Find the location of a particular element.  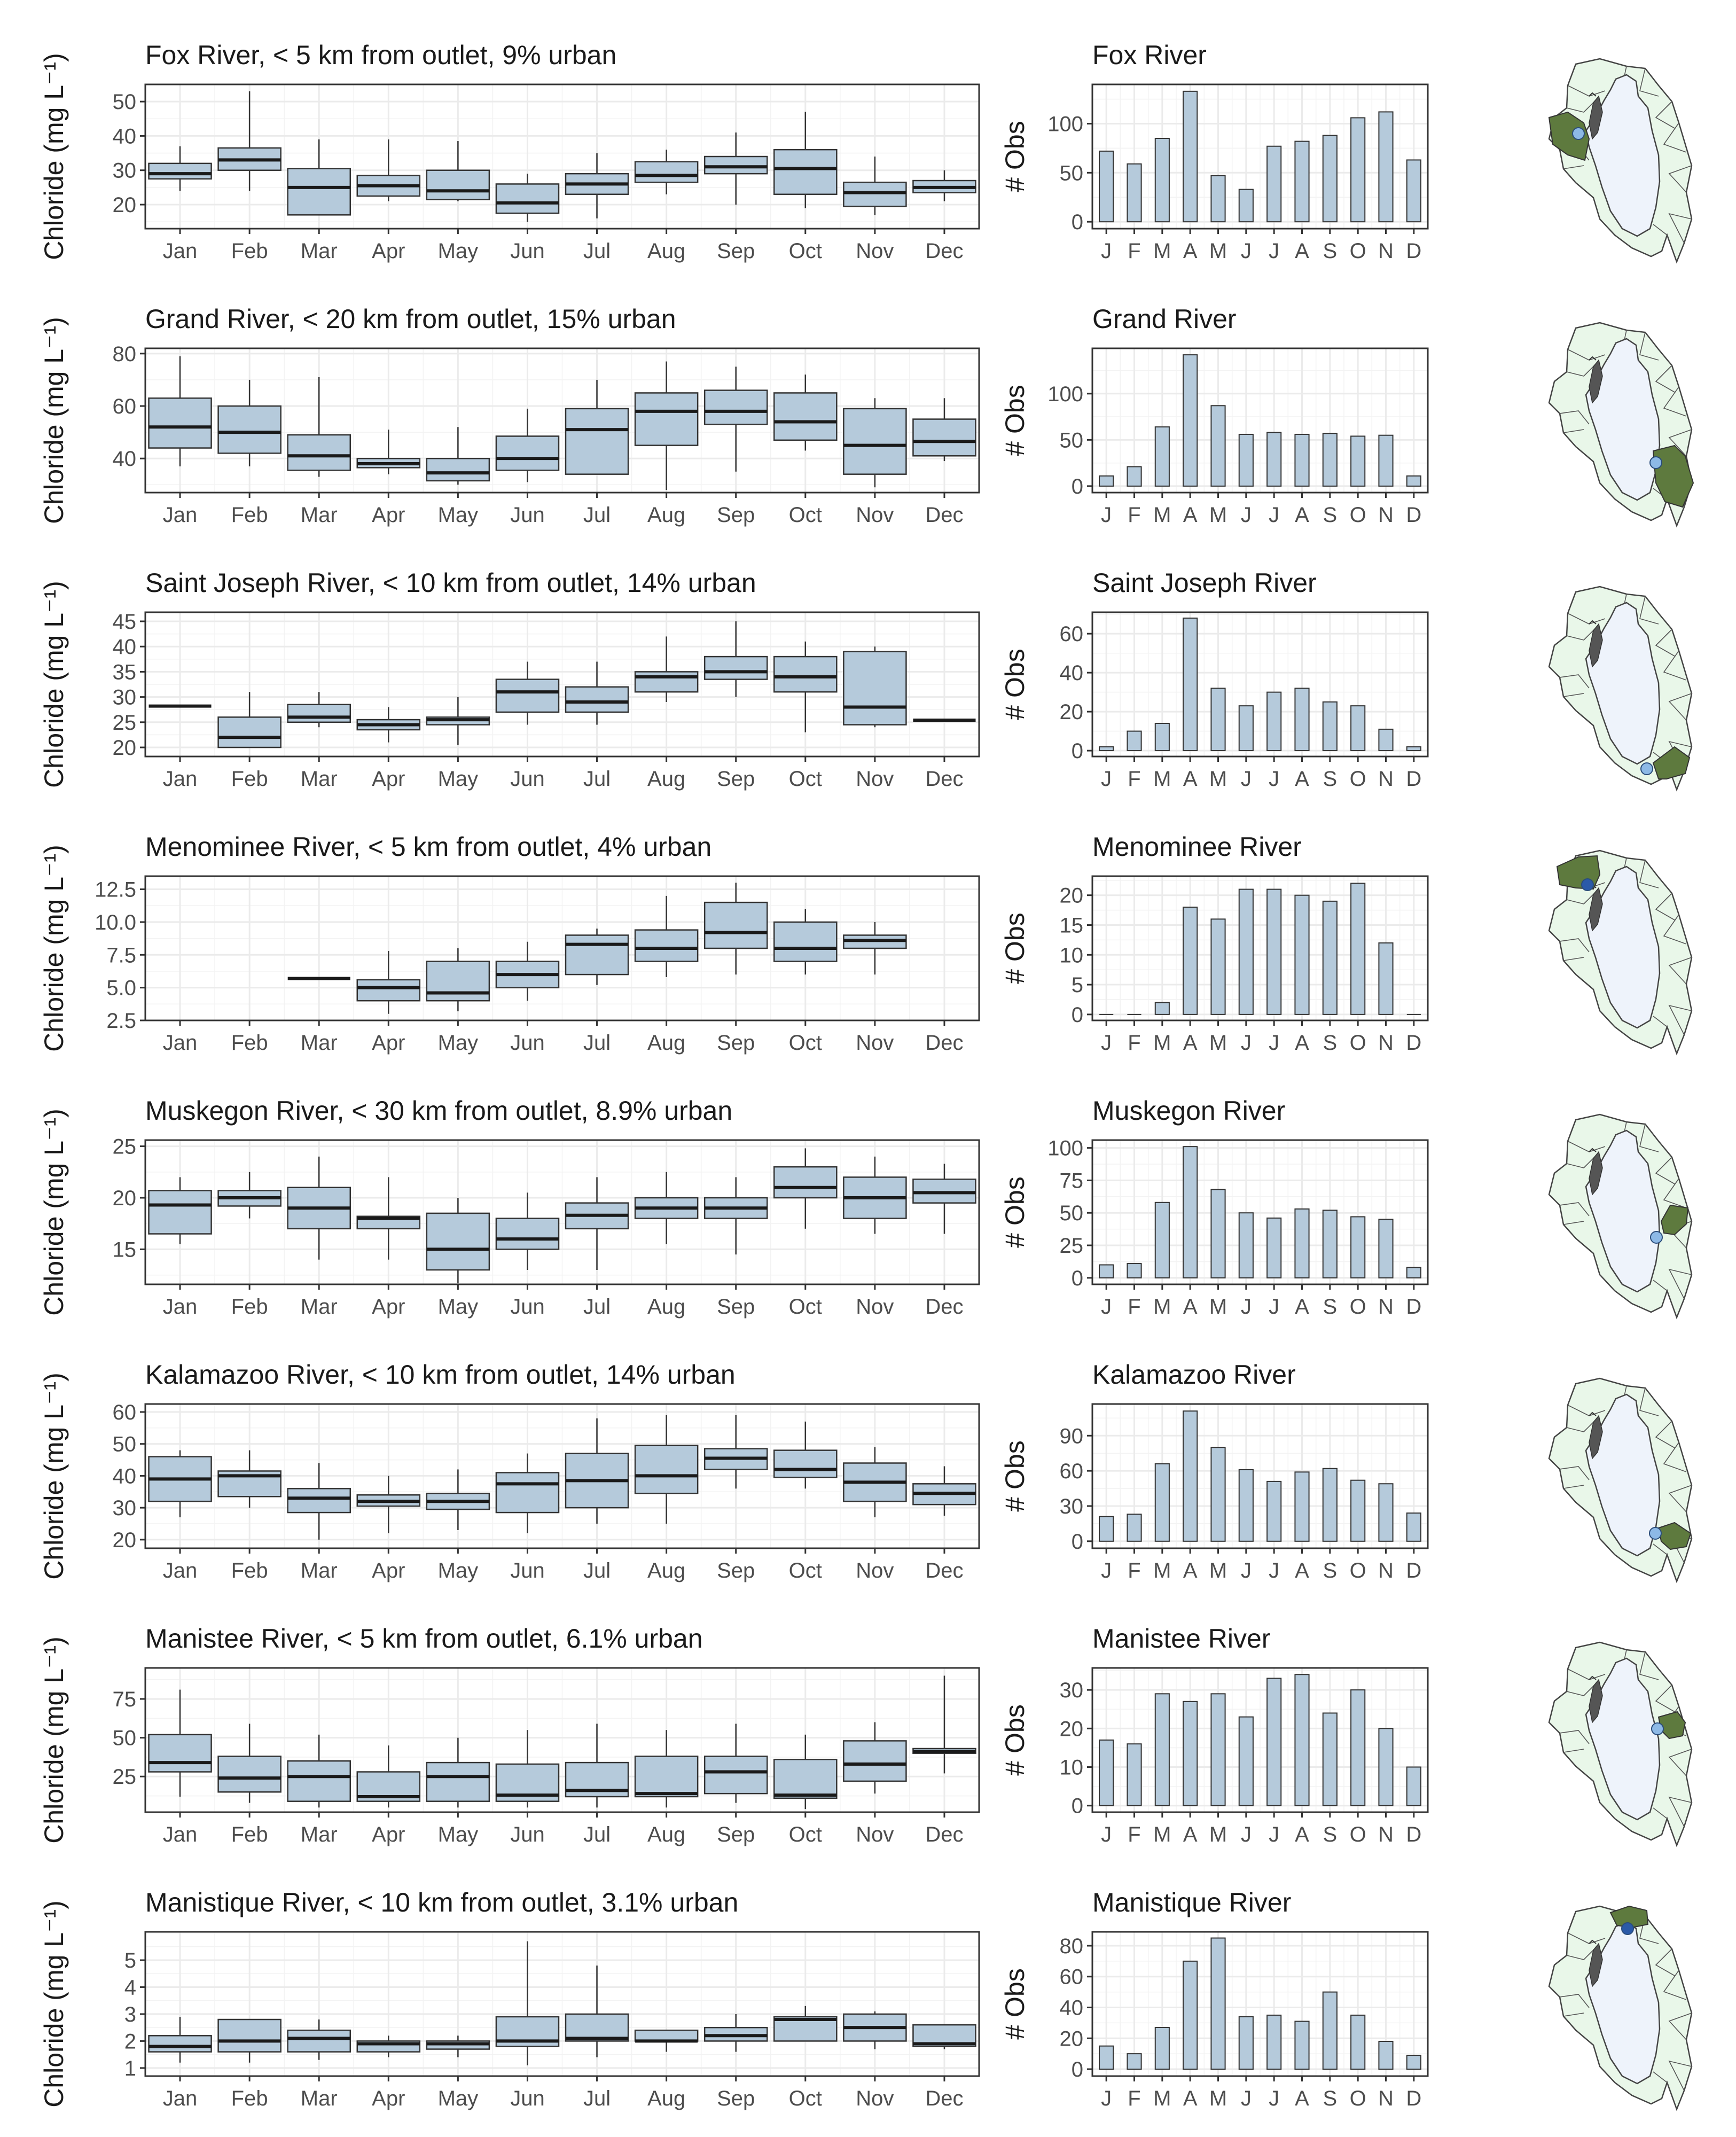

x-tick-label: Mar is located at coordinates (320, 1043).